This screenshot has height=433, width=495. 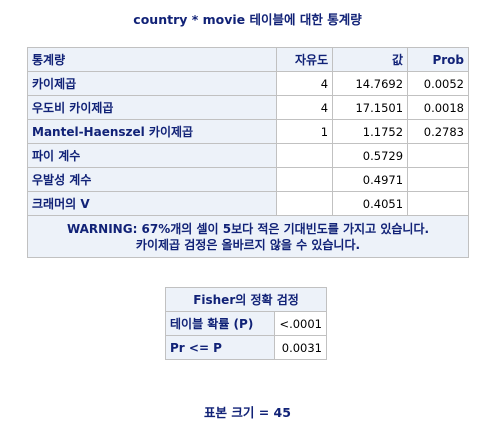 What do you see at coordinates (438, 83) in the screenshot?
I see `cell-prob: 0.0052` at bounding box center [438, 83].